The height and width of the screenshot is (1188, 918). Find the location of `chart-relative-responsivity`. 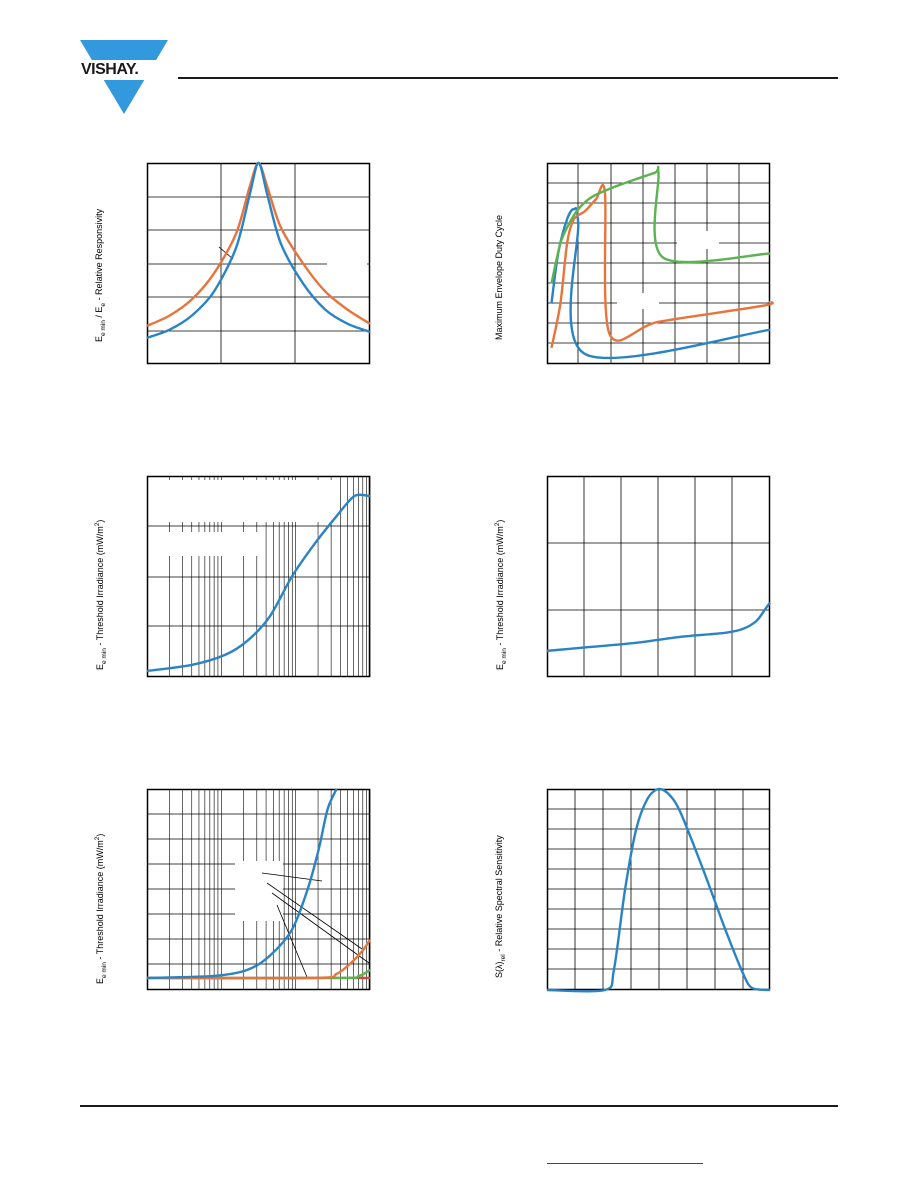

chart-relative-responsivity is located at coordinates (258, 263).